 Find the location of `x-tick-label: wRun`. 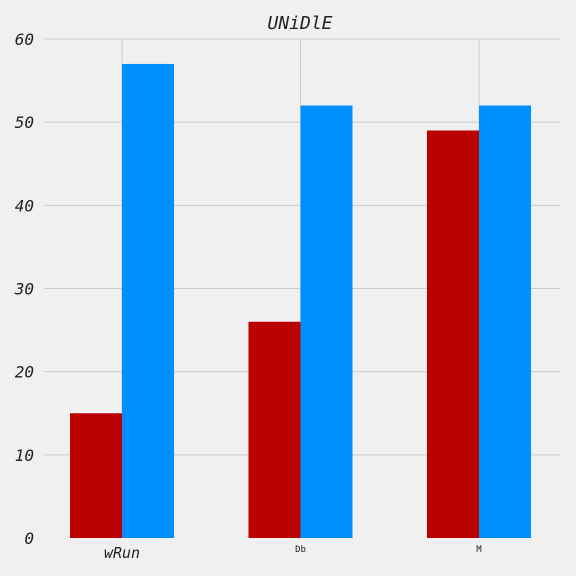

x-tick-label: wRun is located at coordinates (122, 553).